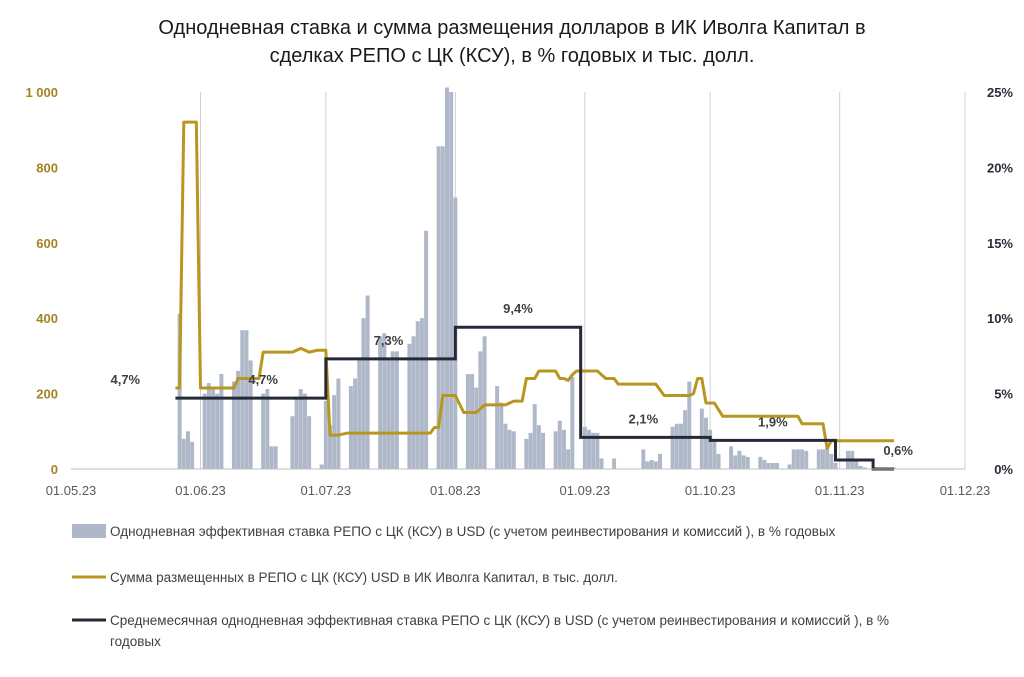 This screenshot has height=677, width=1024. Describe the element at coordinates (773, 421) in the screenshot. I see `avg-rate-data-label: 1,9%` at that location.